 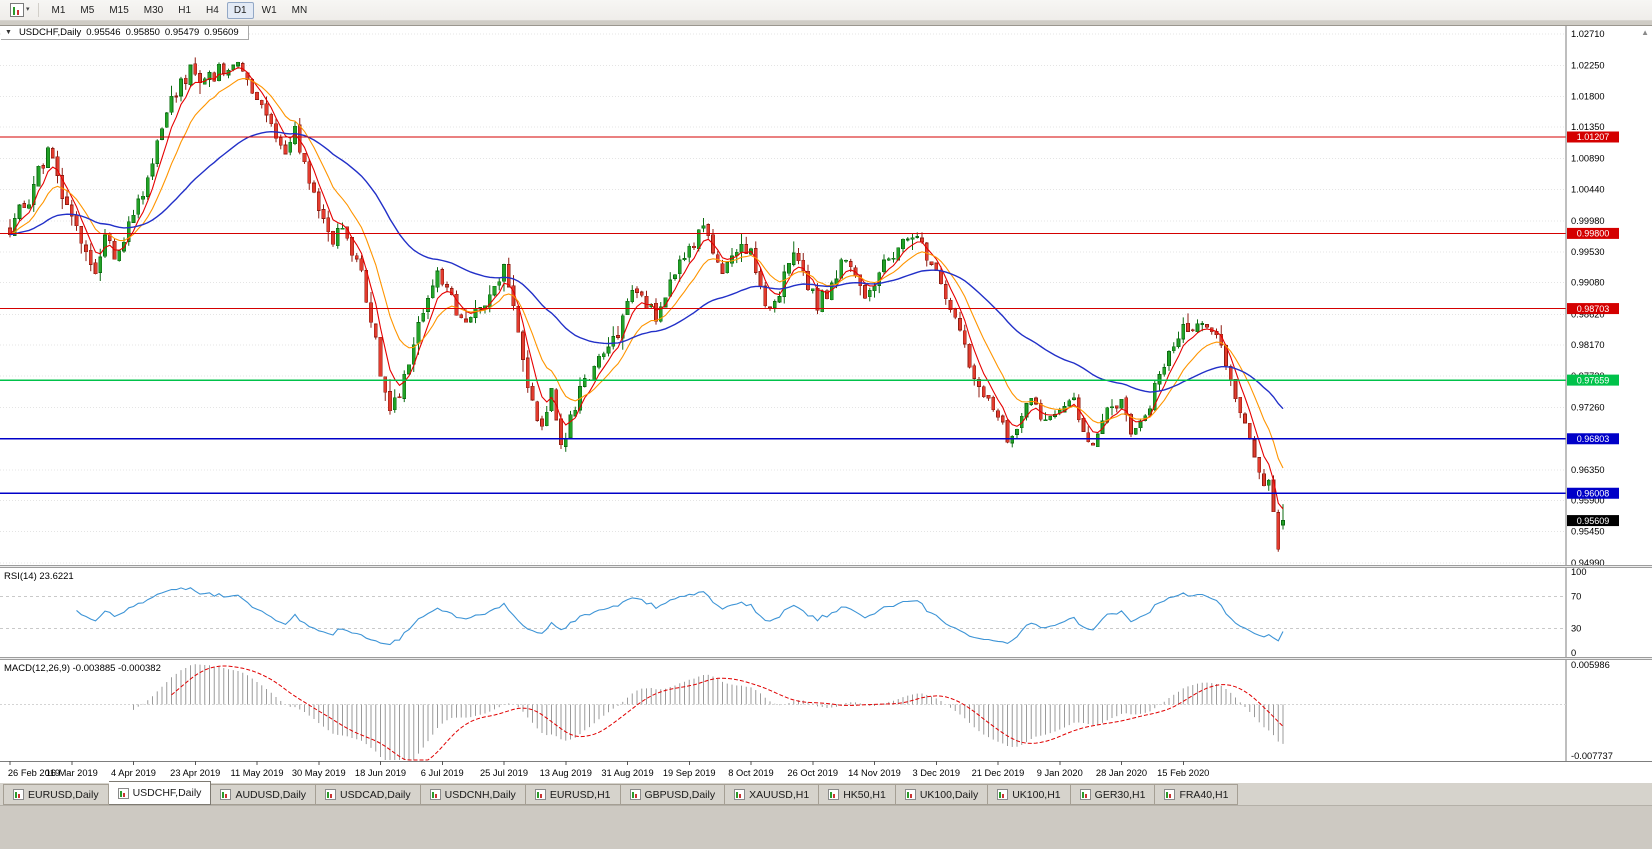 What do you see at coordinates (1588, 501) in the screenshot?
I see `svg-text: 0.95900` at bounding box center [1588, 501].